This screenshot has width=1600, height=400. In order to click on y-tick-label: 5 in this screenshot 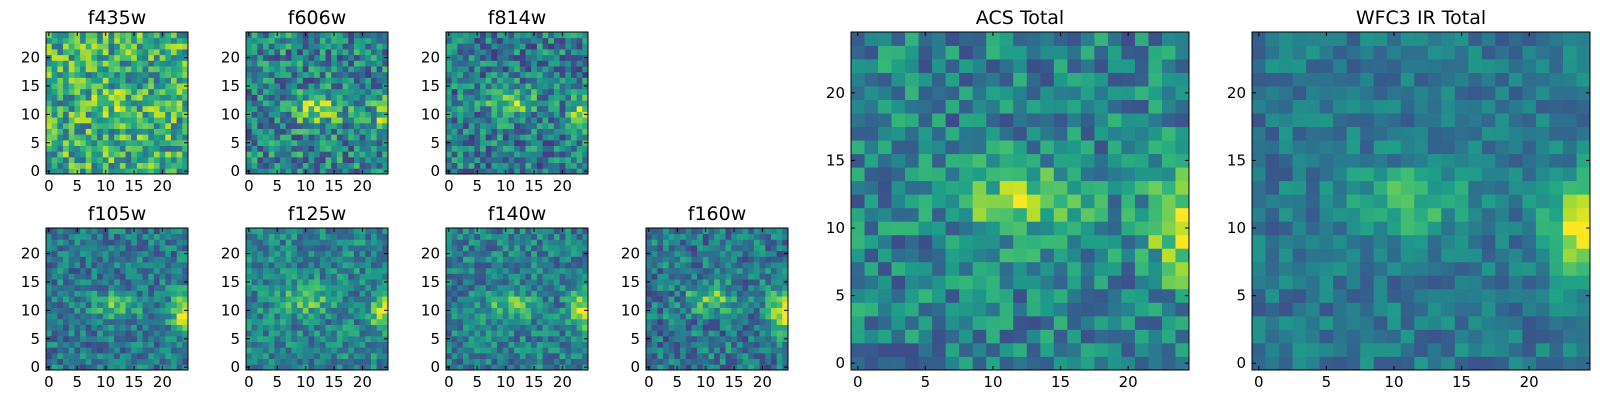, I will do `click(35, 143)`.